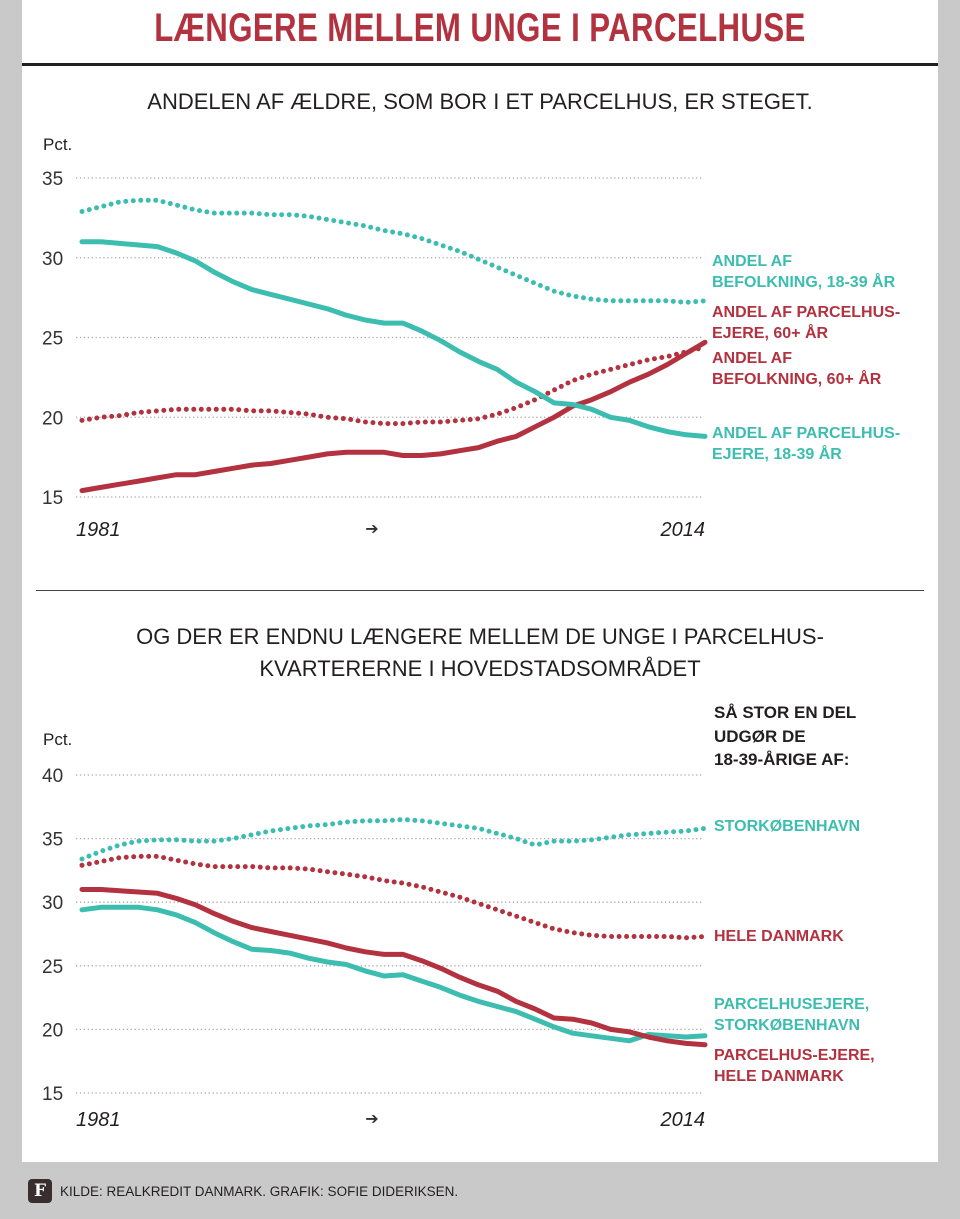  What do you see at coordinates (52, 776) in the screenshot?
I see `y-tick-label: 40` at bounding box center [52, 776].